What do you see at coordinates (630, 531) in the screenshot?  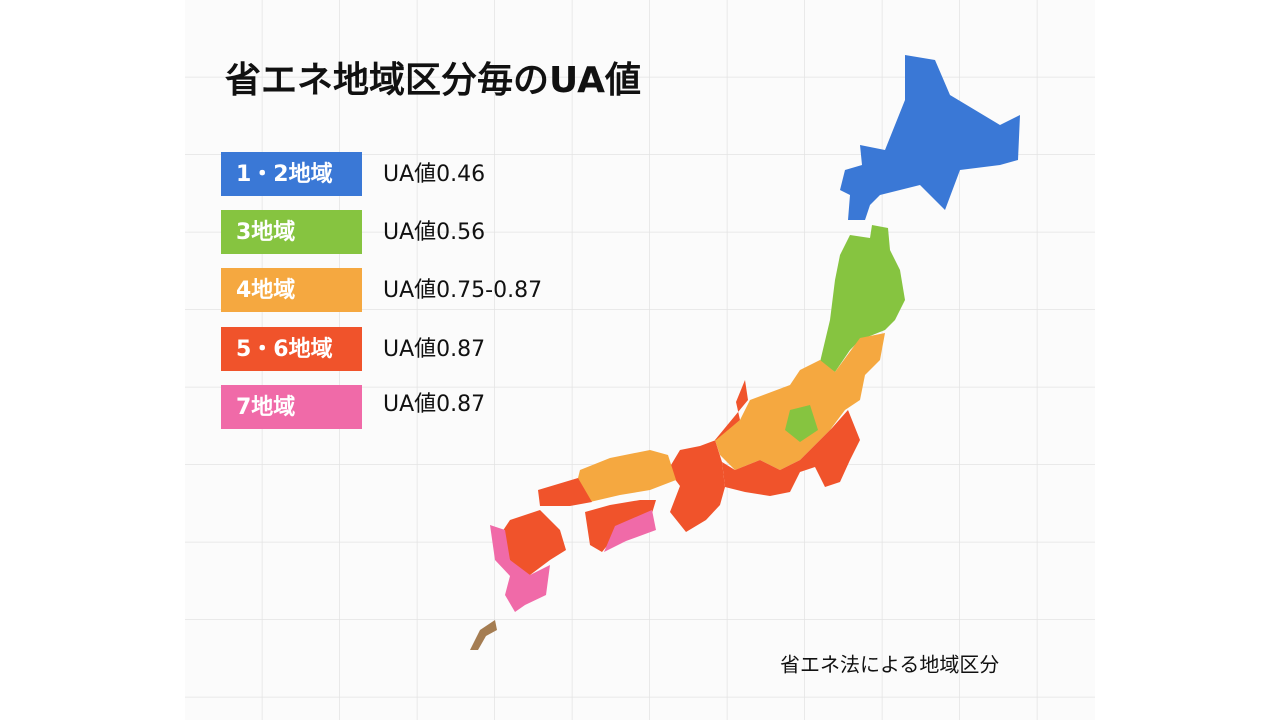 I see `region-shikoku-south` at bounding box center [630, 531].